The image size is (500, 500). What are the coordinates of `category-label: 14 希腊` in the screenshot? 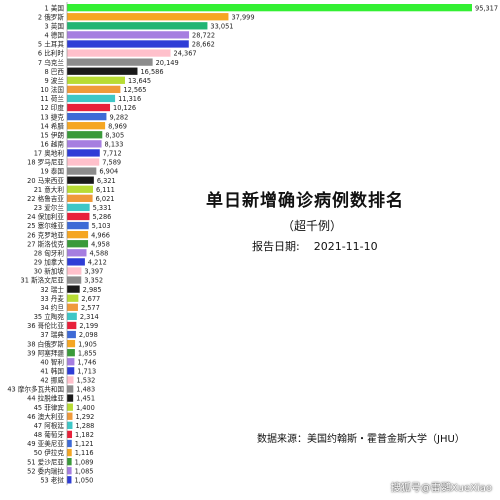 It's located at (52, 125).